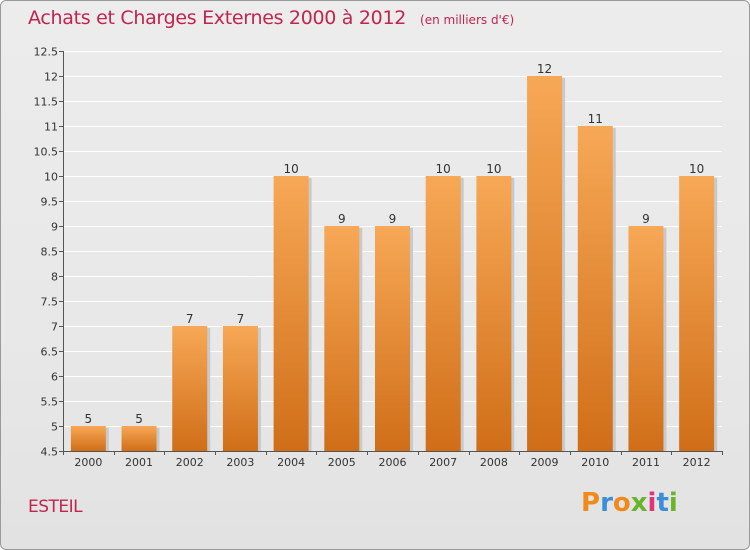 The height and width of the screenshot is (550, 750). I want to click on x-tick-label: 2005, so click(342, 462).